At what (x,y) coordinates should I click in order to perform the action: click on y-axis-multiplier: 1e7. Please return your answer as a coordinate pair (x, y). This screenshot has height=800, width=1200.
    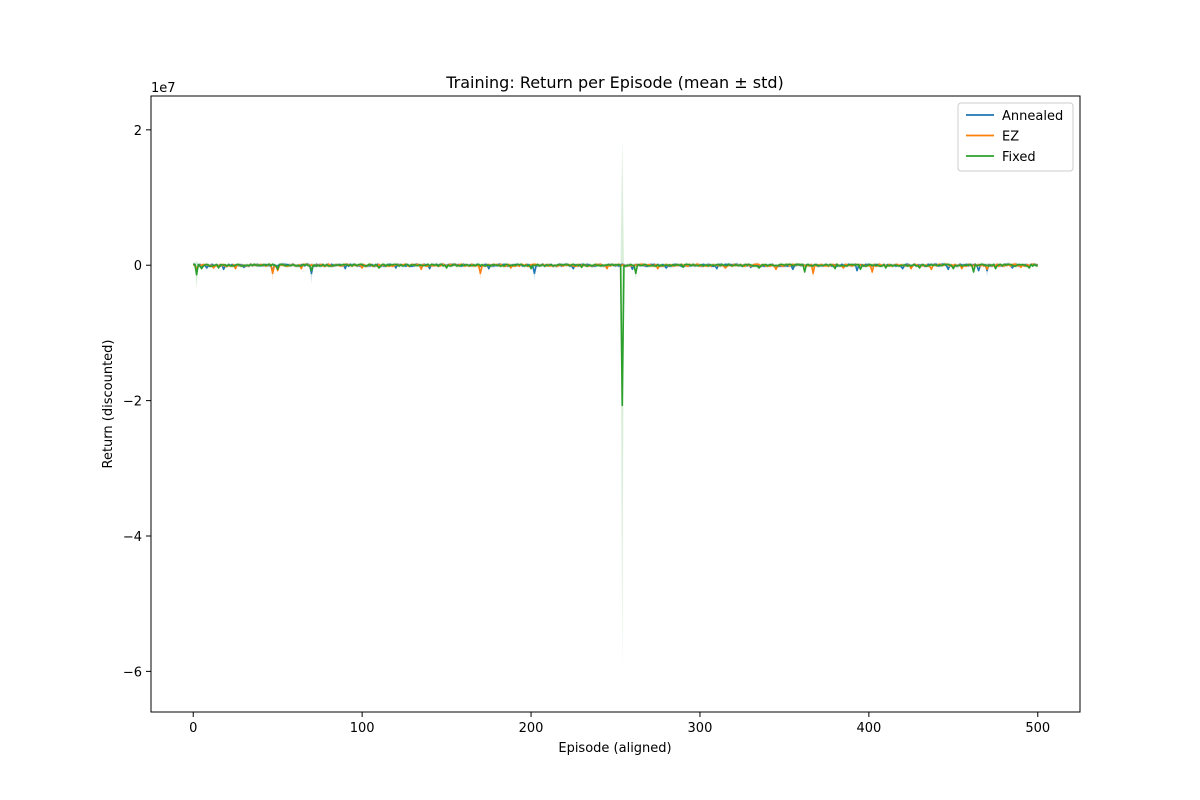
    Looking at the image, I should click on (163, 88).